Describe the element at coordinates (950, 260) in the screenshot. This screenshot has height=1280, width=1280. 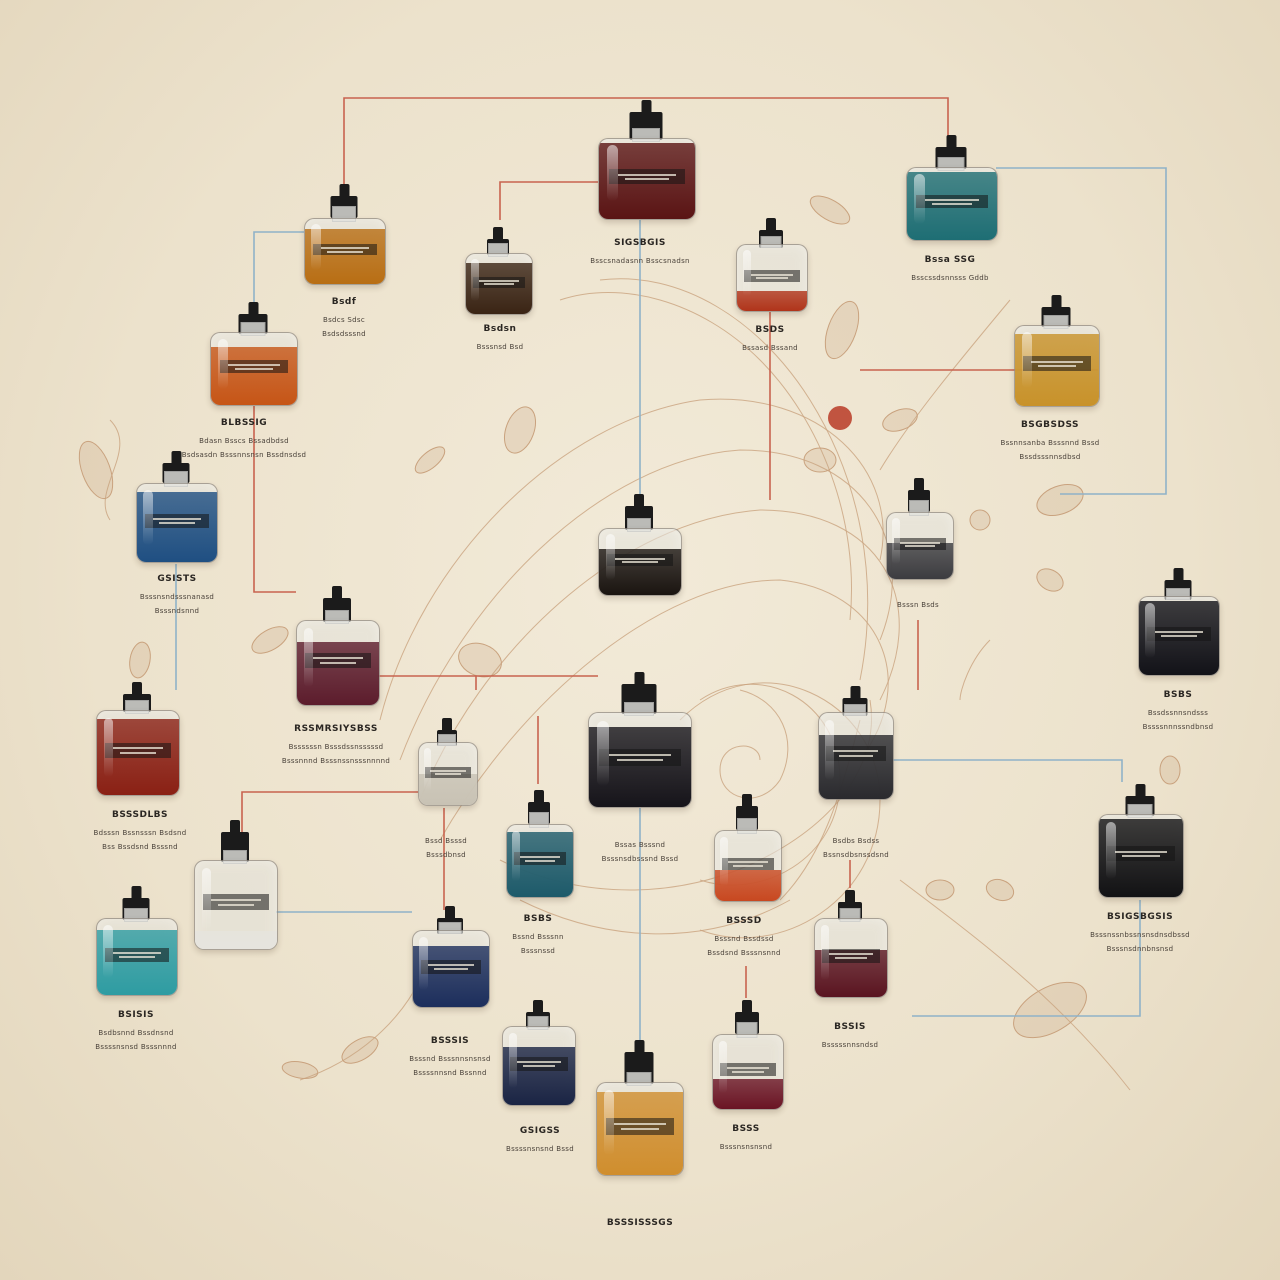
I see `caption-title: Bssa SSG` at that location.